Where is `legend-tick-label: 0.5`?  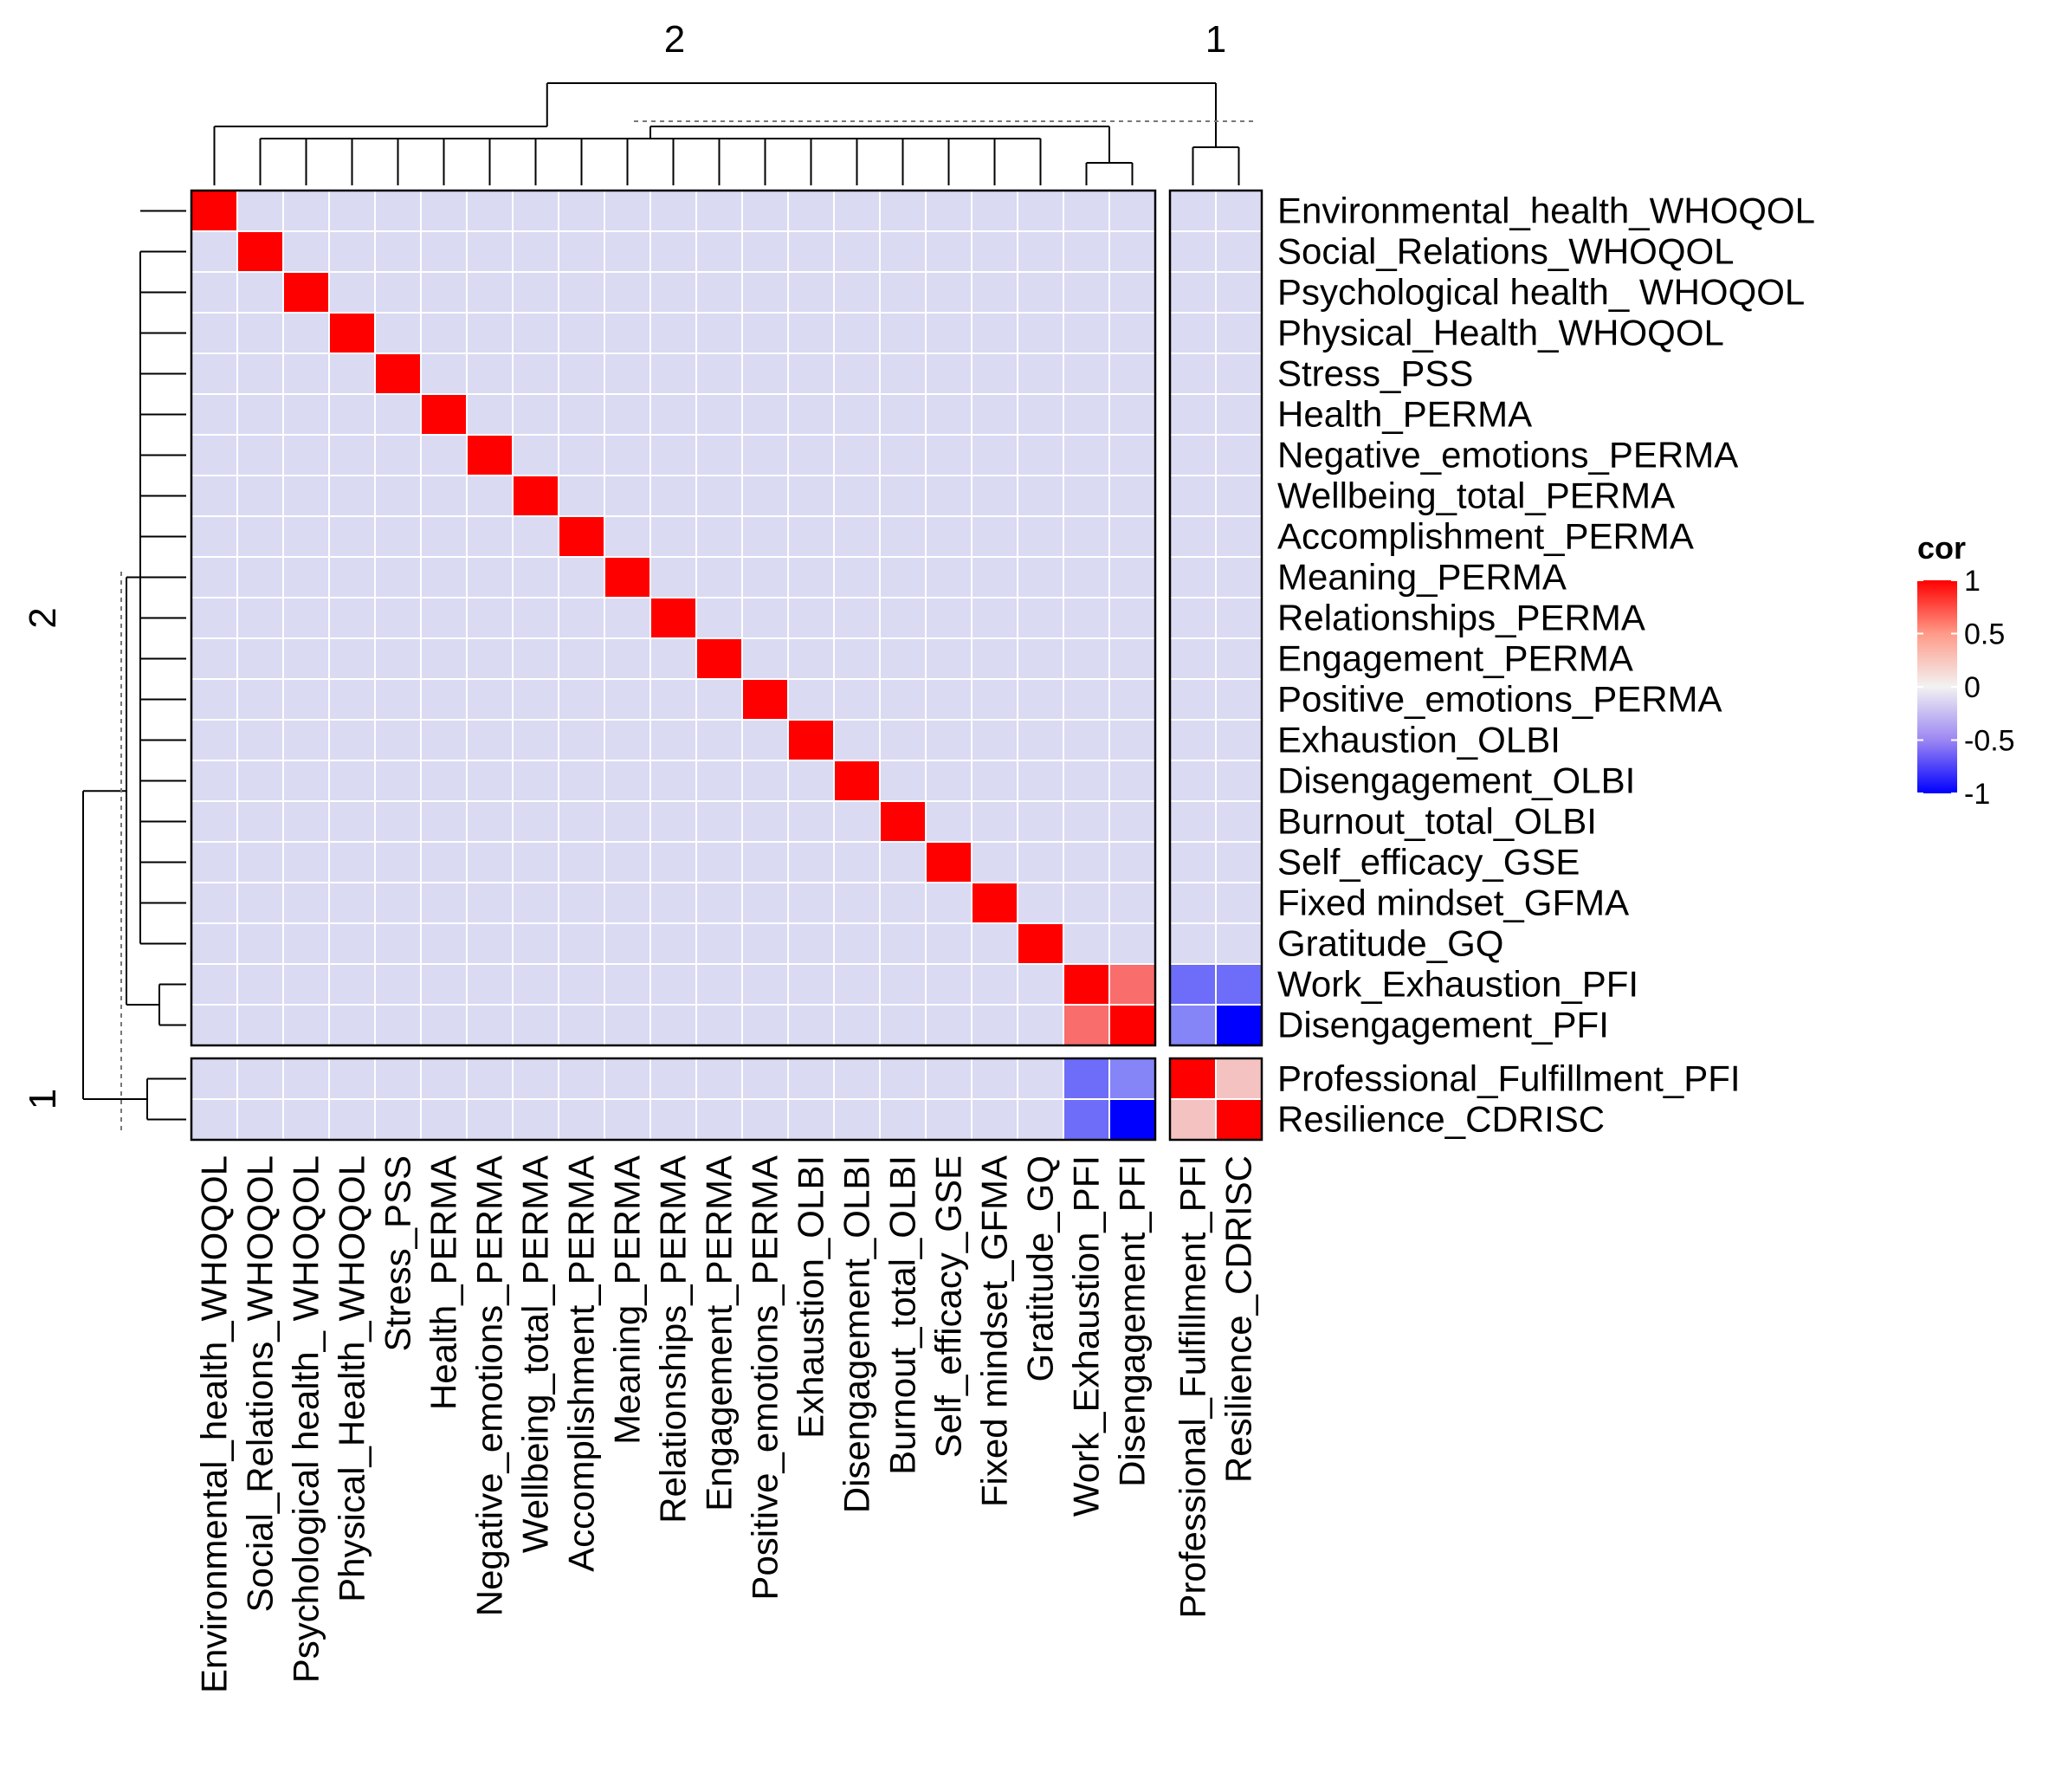 legend-tick-label: 0.5 is located at coordinates (1985, 634).